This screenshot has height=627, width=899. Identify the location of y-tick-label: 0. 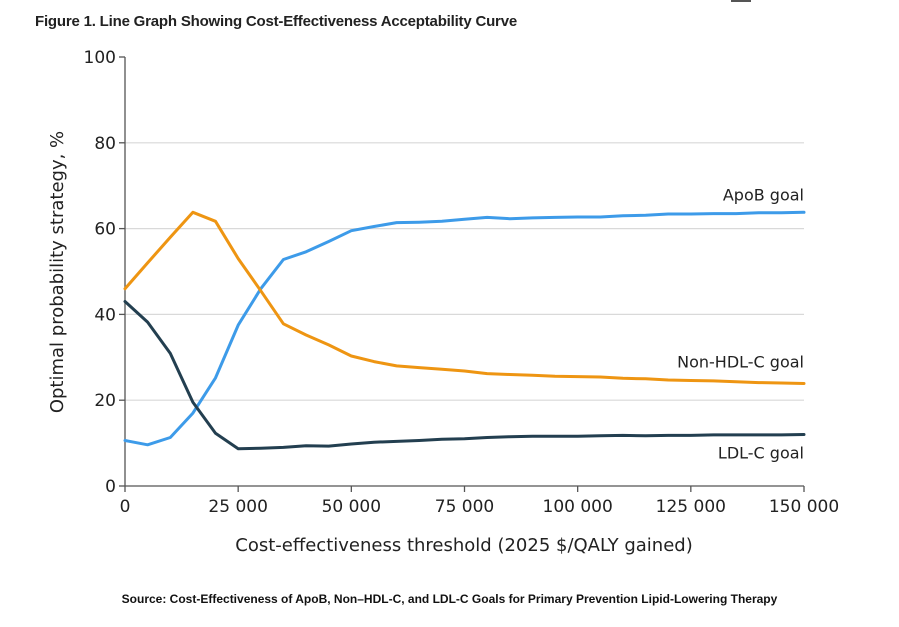
(110, 487).